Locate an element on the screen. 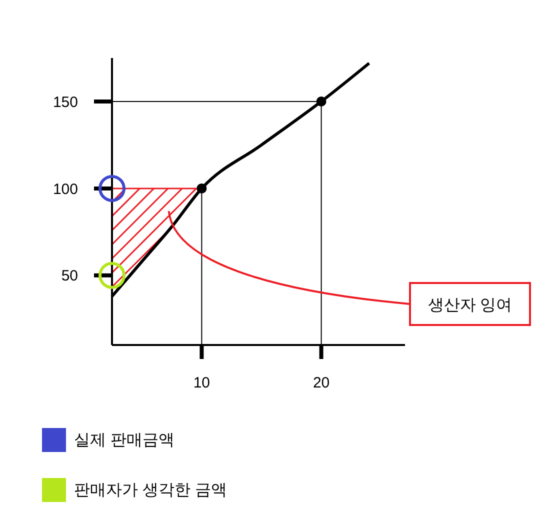  y-tick-label: 50 is located at coordinates (69, 276).